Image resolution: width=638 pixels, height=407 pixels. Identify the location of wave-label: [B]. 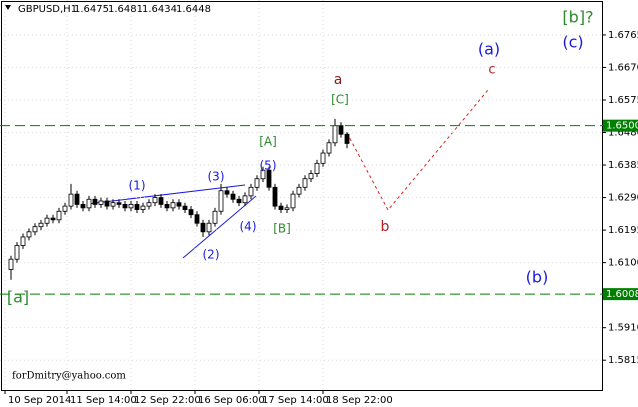
(282, 229).